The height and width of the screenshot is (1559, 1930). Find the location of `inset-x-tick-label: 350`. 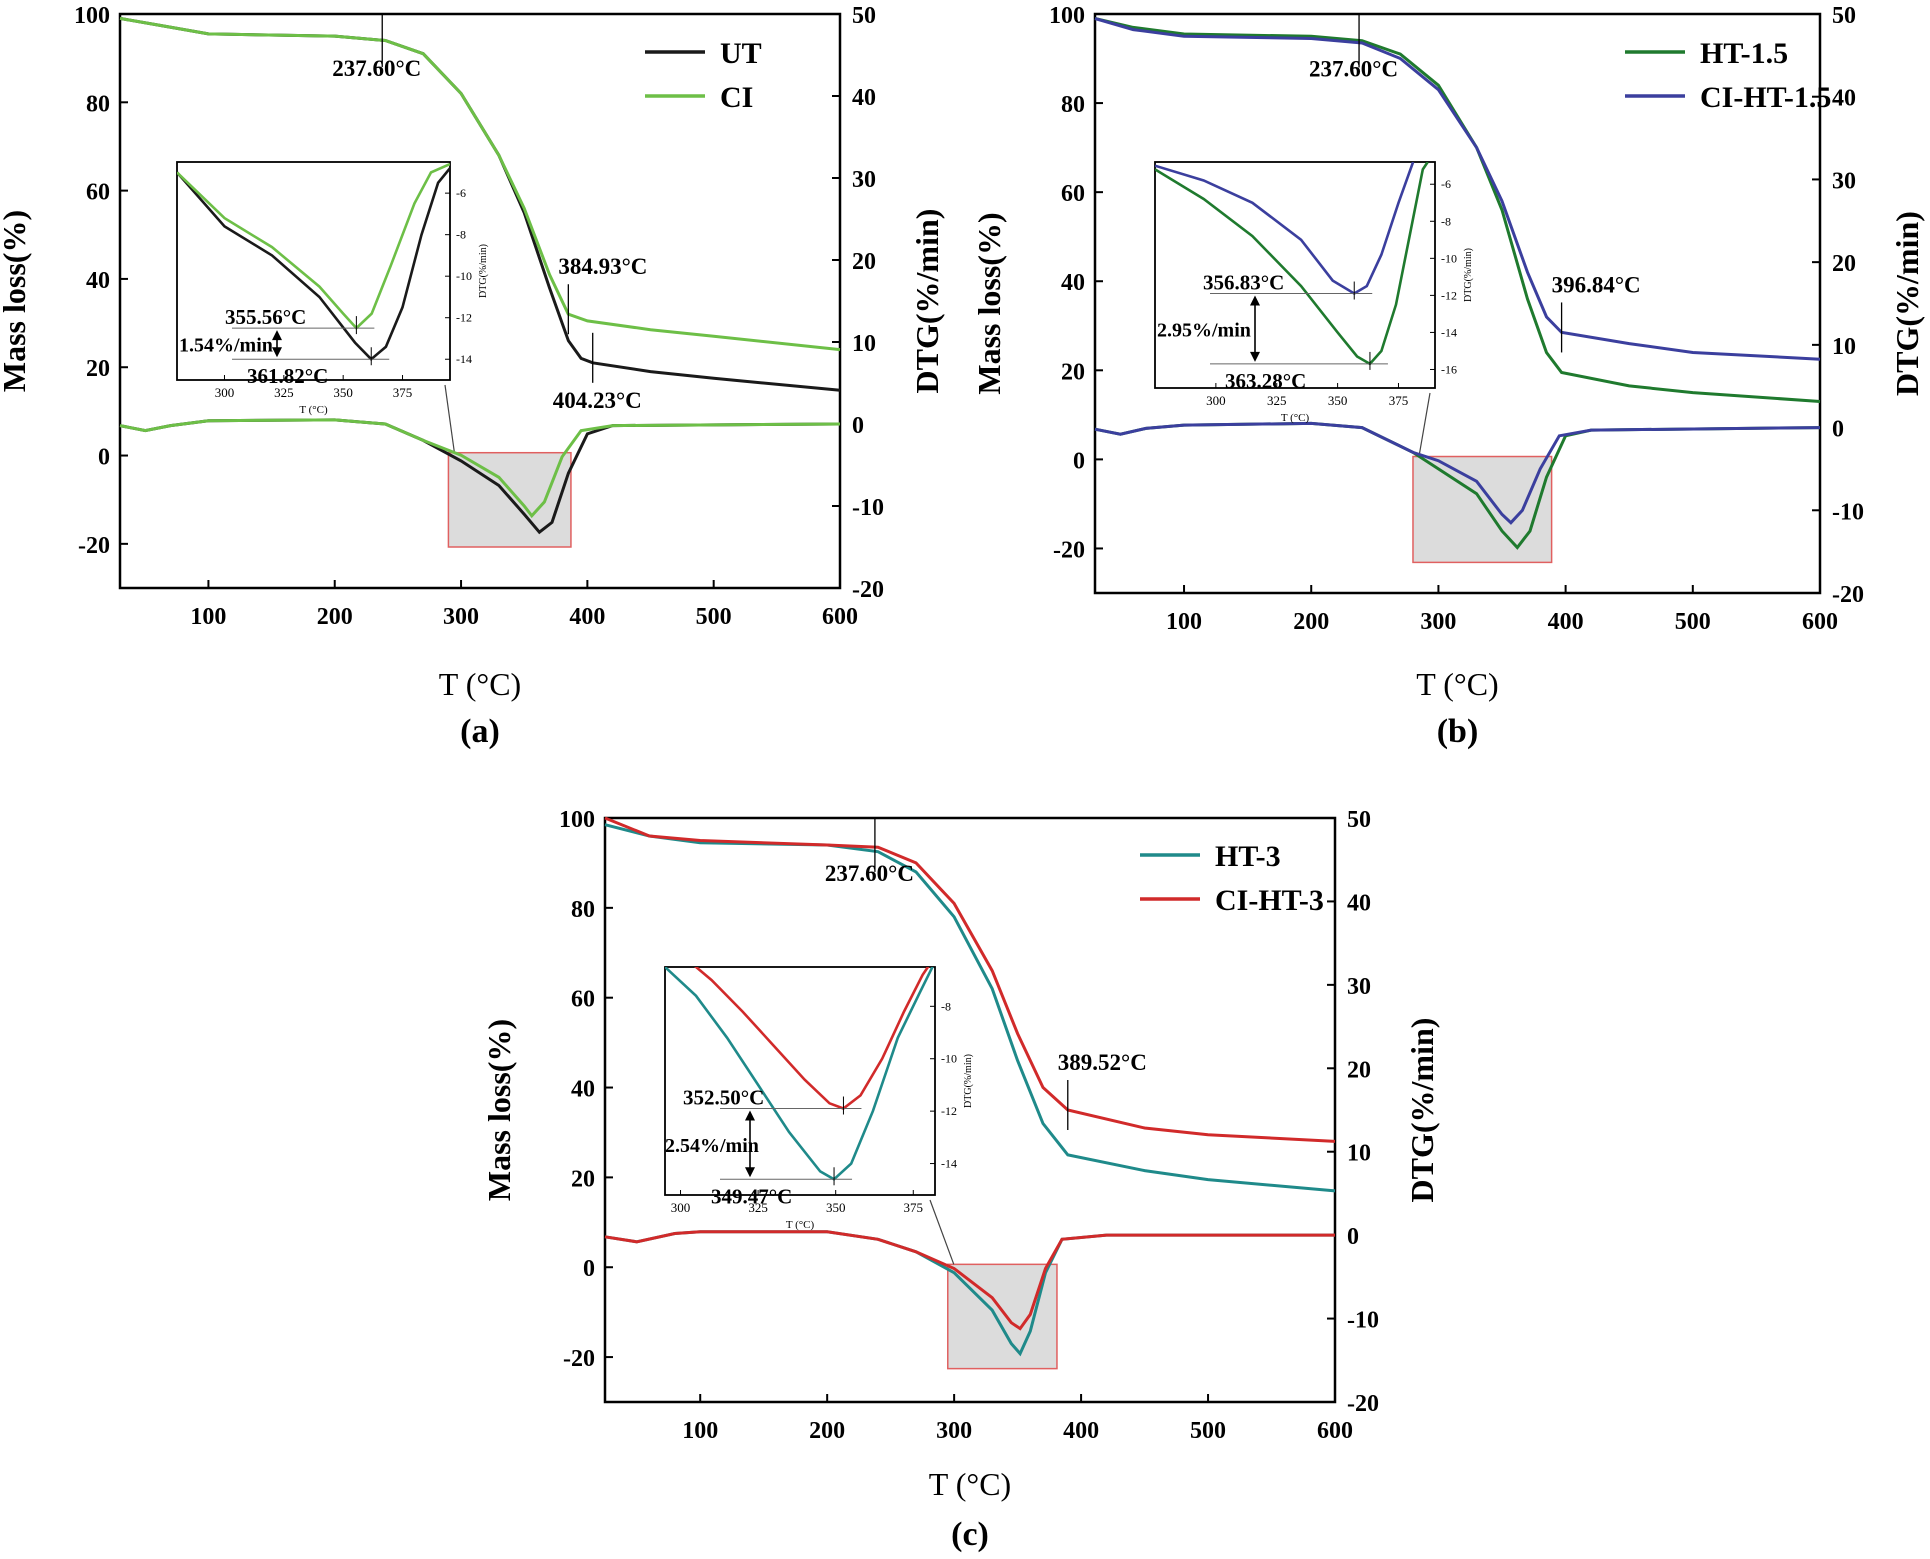

inset-x-tick-label: 350 is located at coordinates (343, 392).